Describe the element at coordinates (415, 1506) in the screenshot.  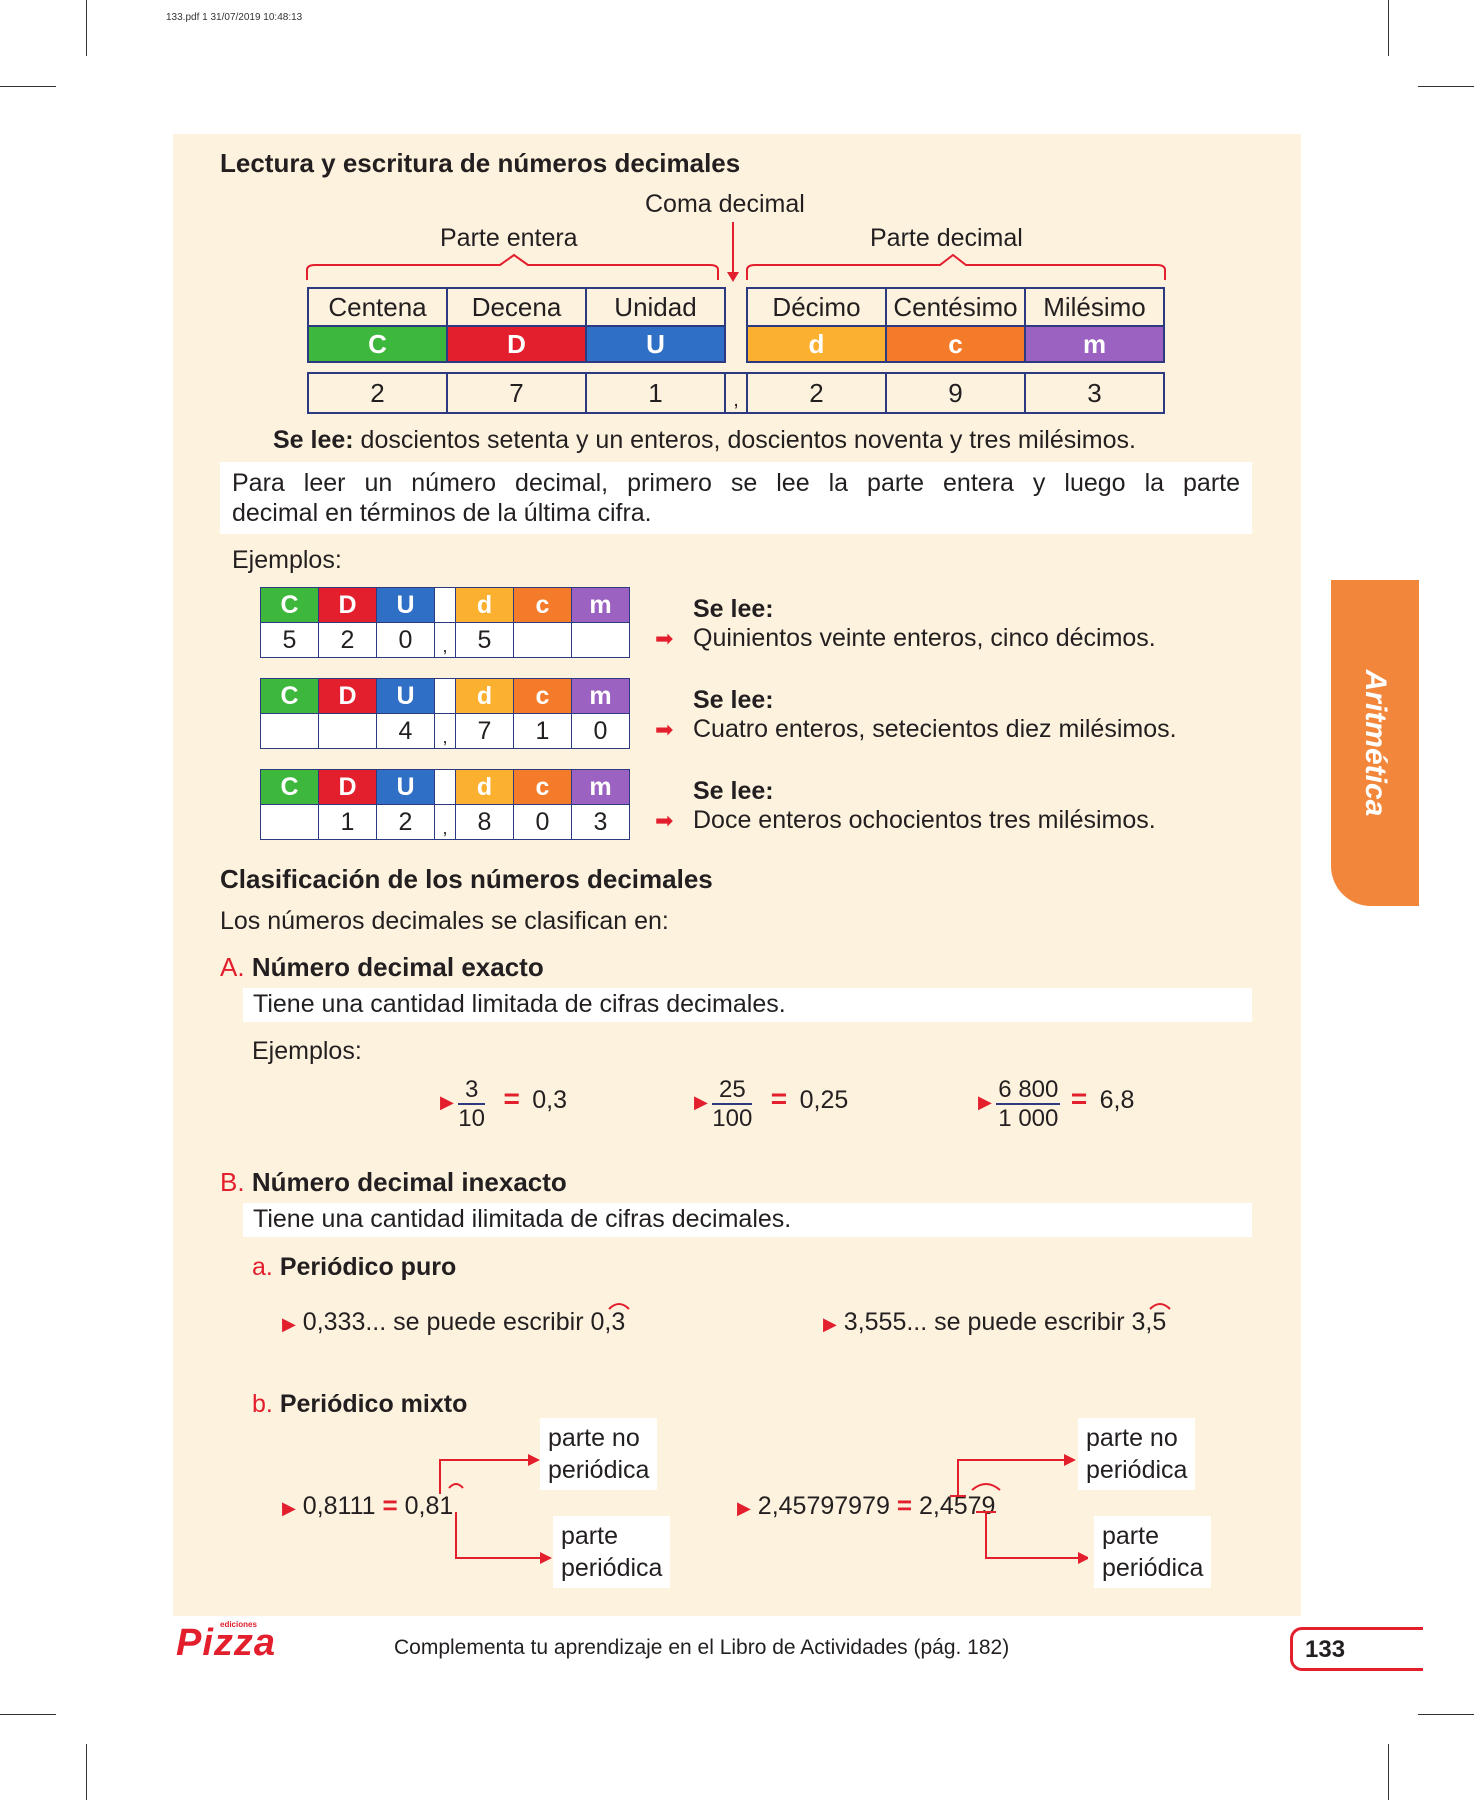
I see `mixto-int: 0,` at that location.